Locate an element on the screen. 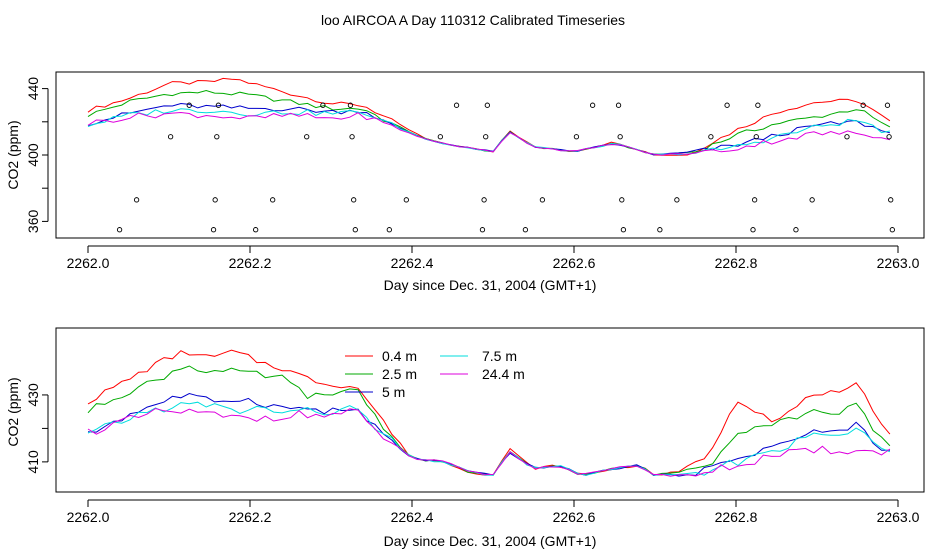 This screenshot has height=550, width=950. chart-top-x-tick-label-5: 2263.0 is located at coordinates (898, 263).